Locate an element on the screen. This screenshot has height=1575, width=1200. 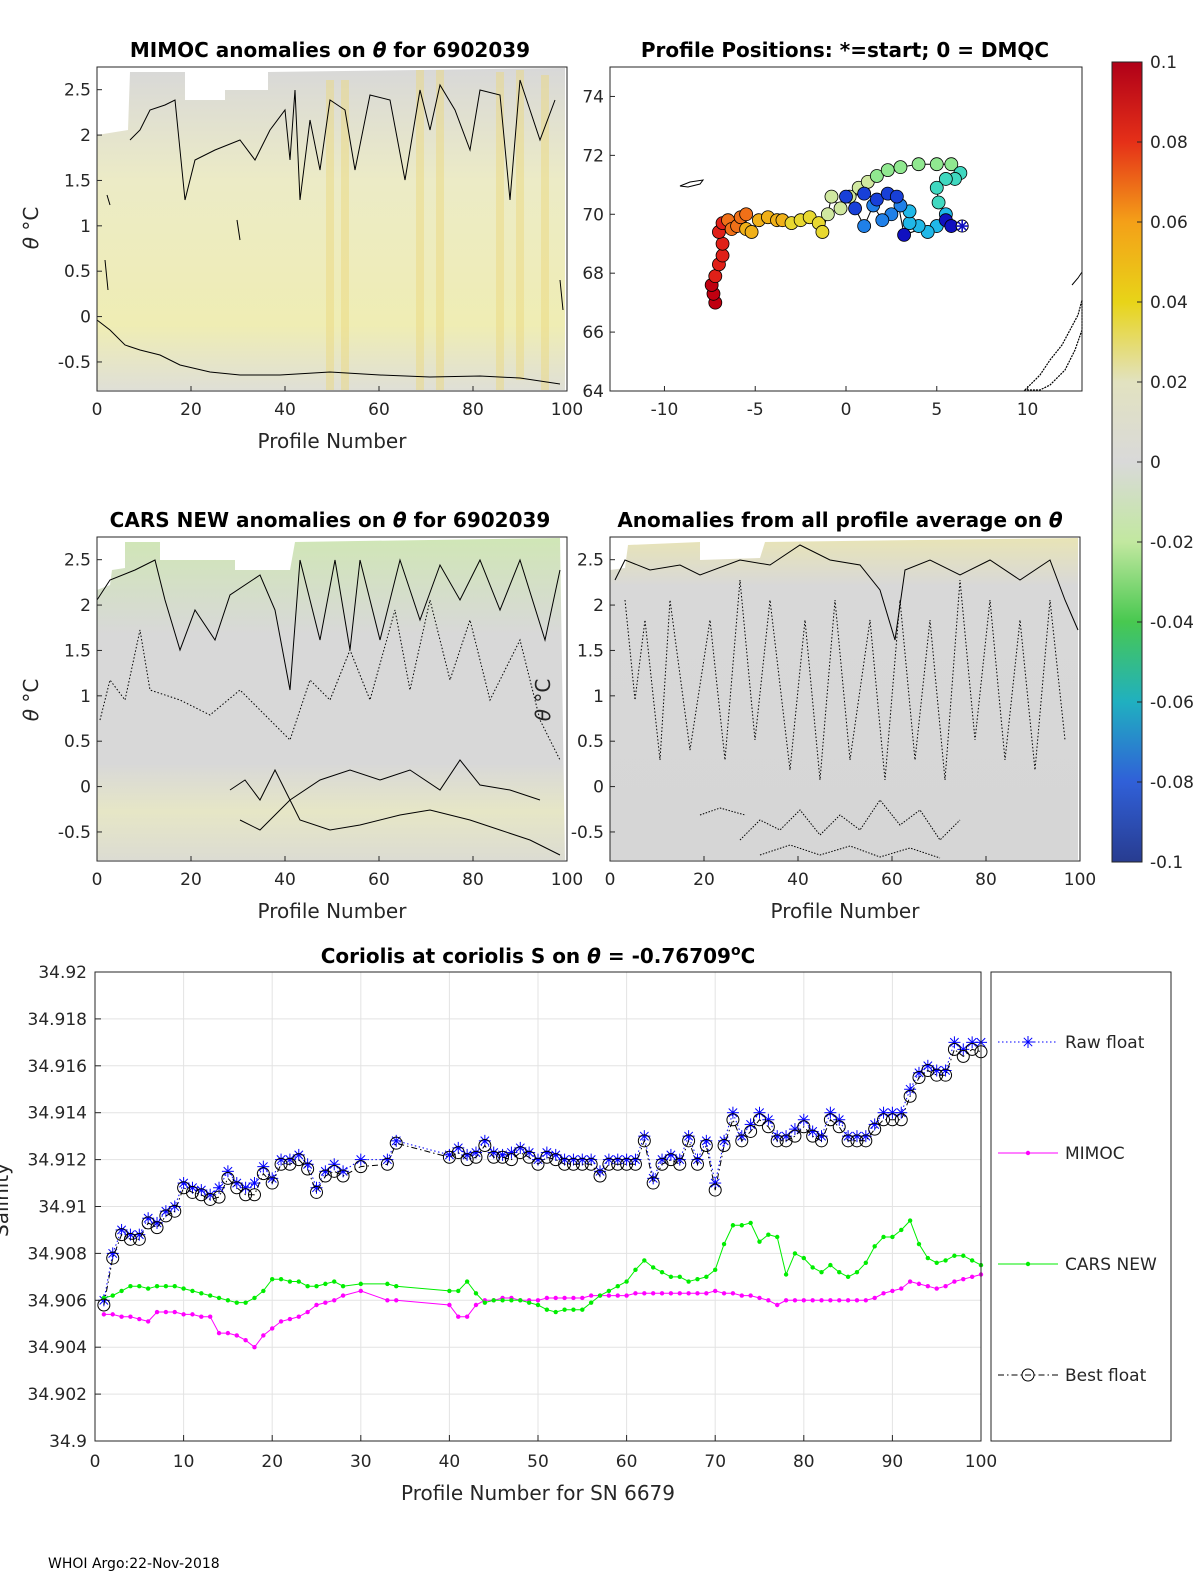
positions-y-tick-label: 72 is located at coordinates (593, 156).